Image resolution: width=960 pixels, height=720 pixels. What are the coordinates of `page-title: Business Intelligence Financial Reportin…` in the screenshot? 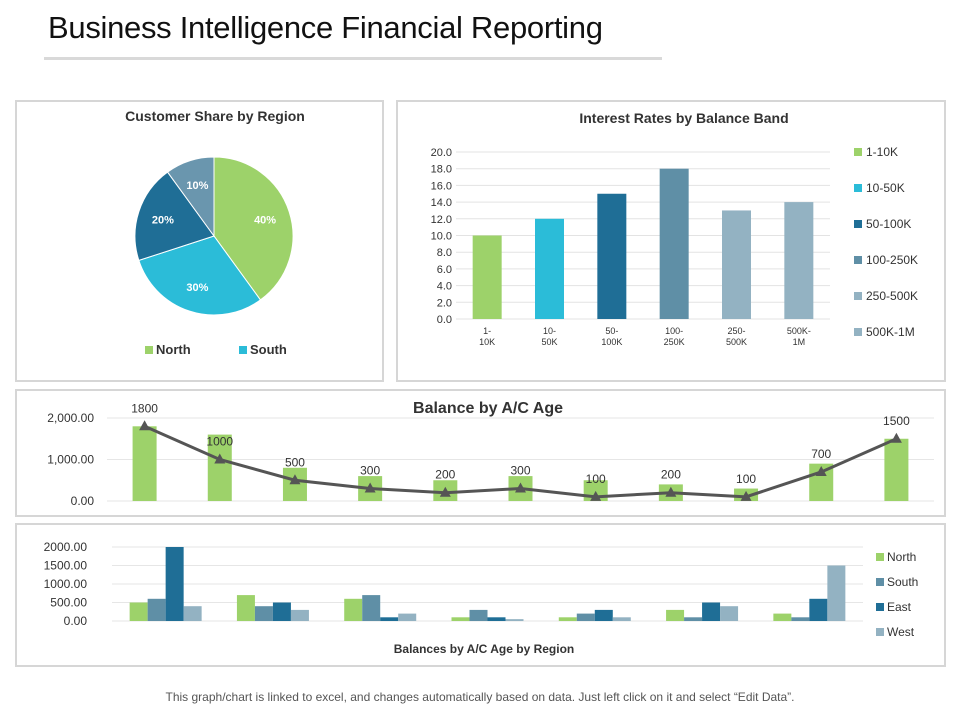 It's located at (325, 27).